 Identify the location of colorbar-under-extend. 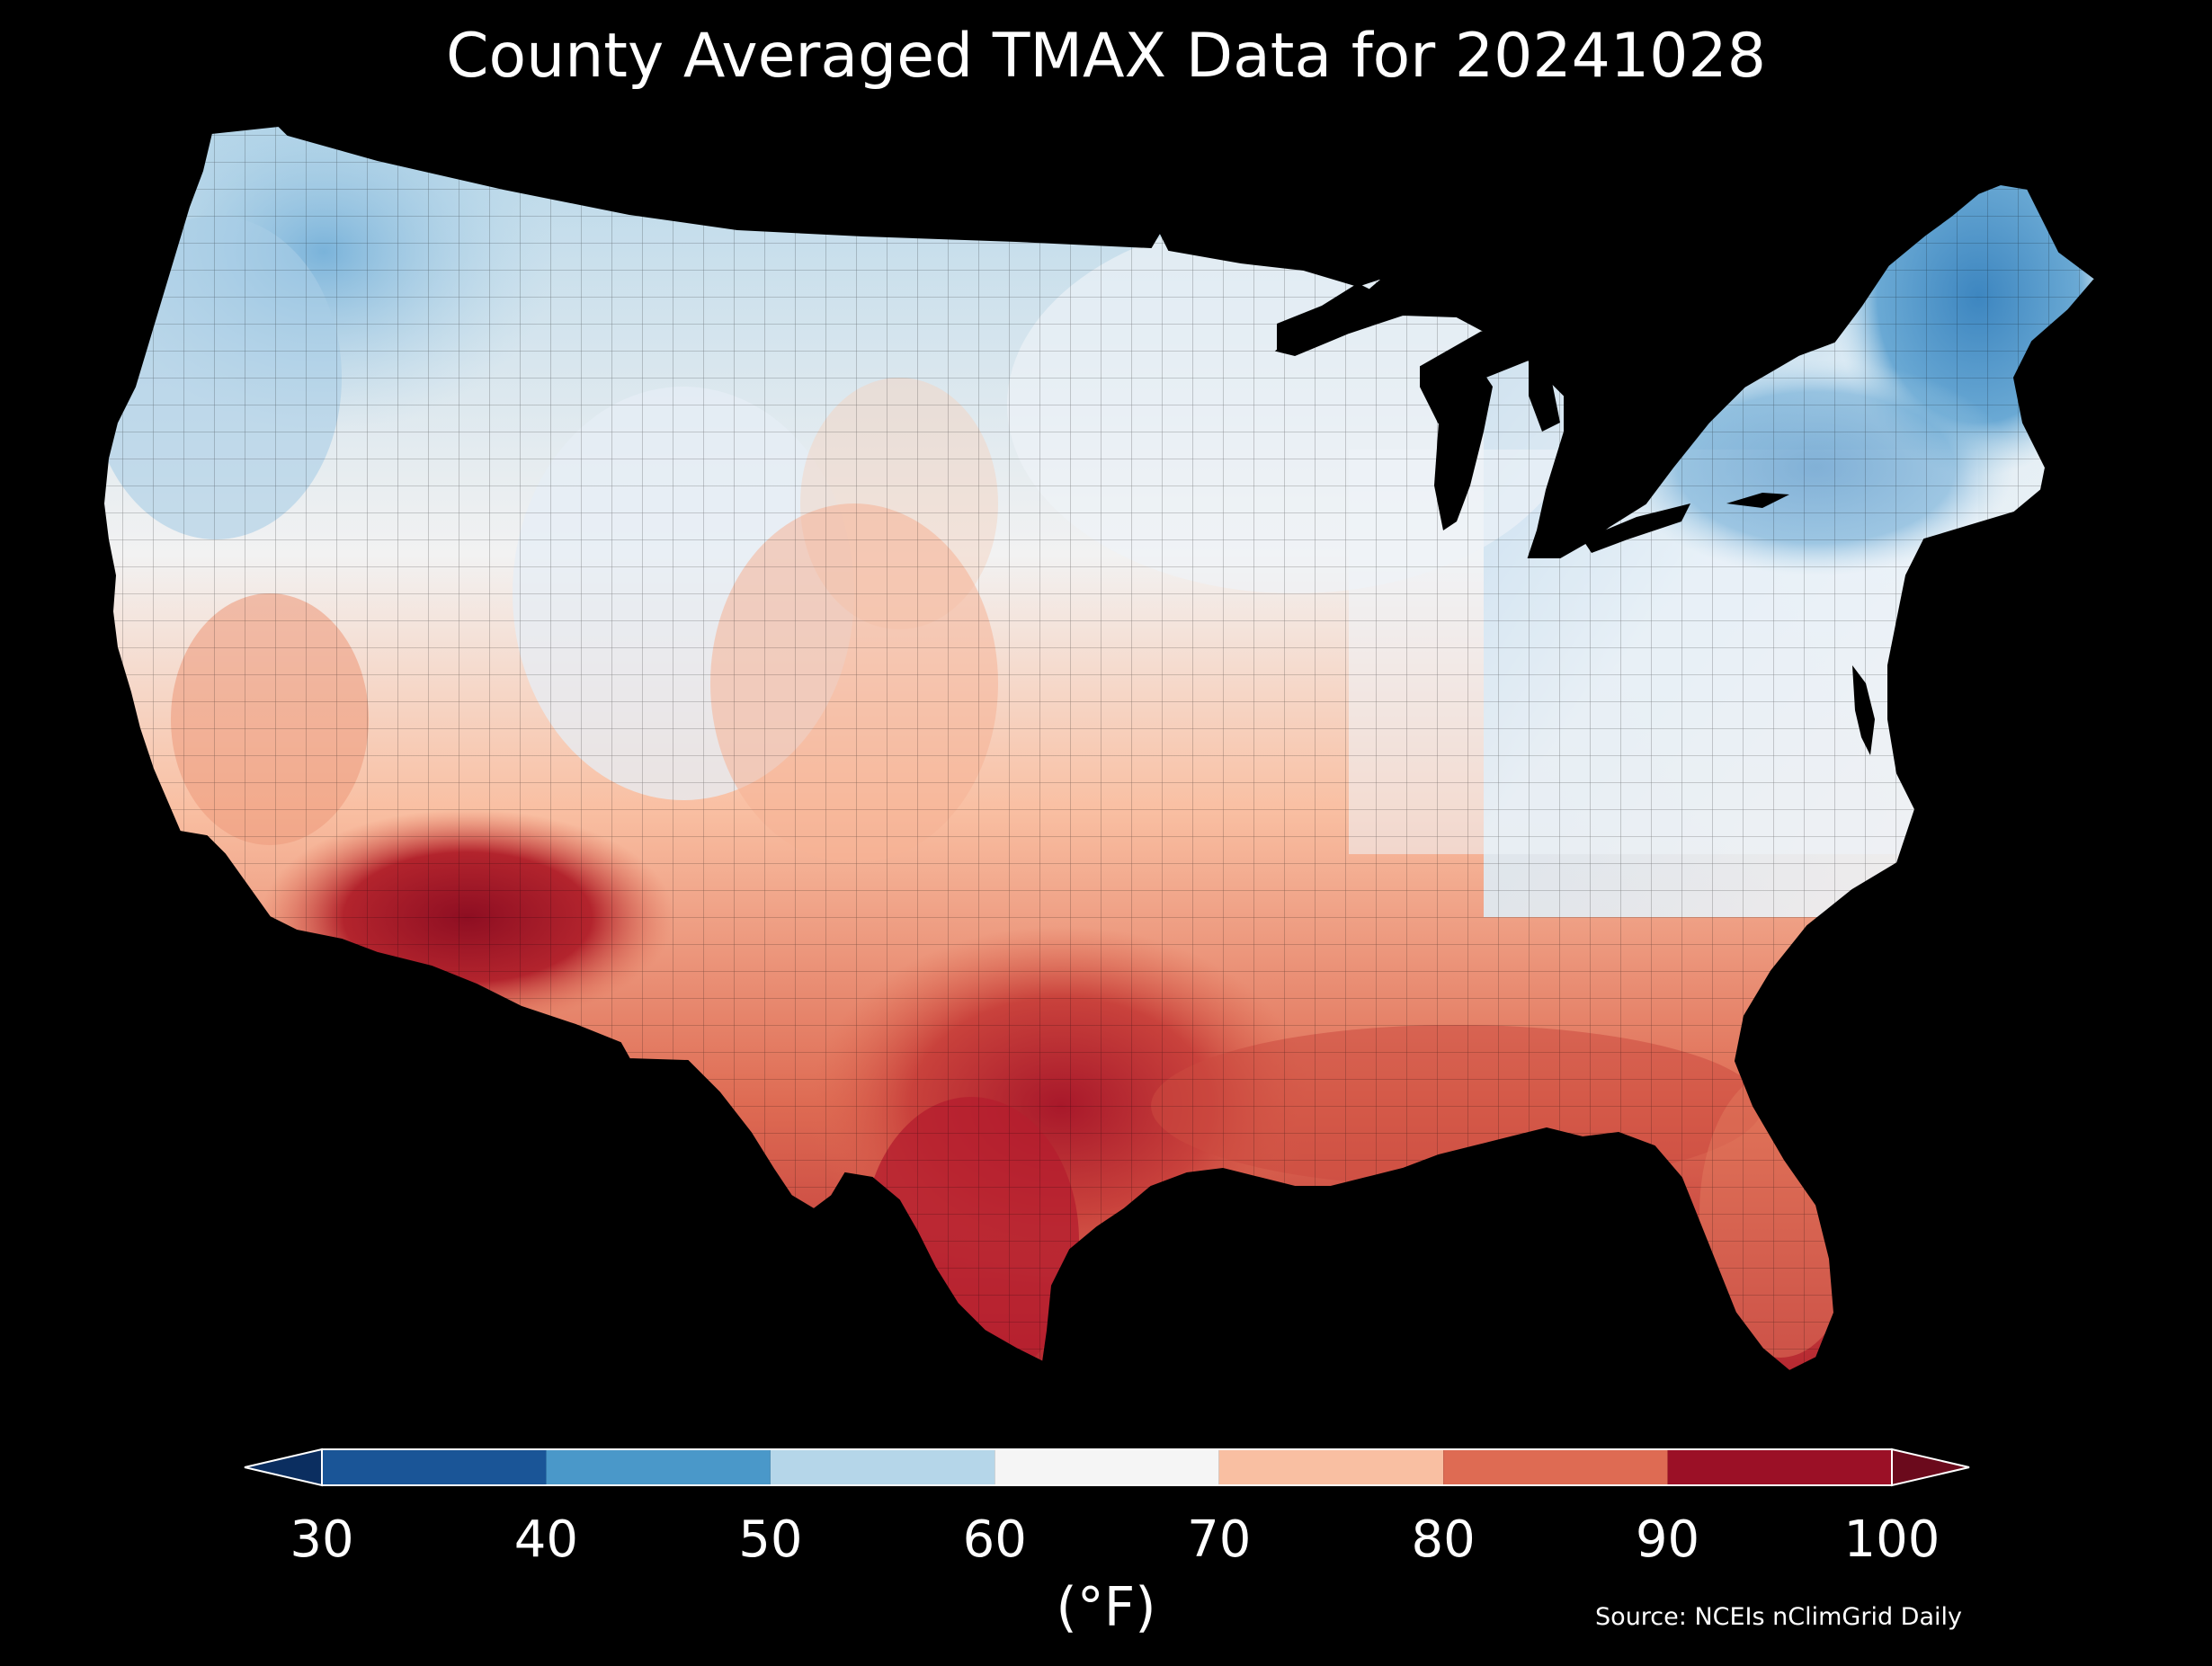
(283, 1468).